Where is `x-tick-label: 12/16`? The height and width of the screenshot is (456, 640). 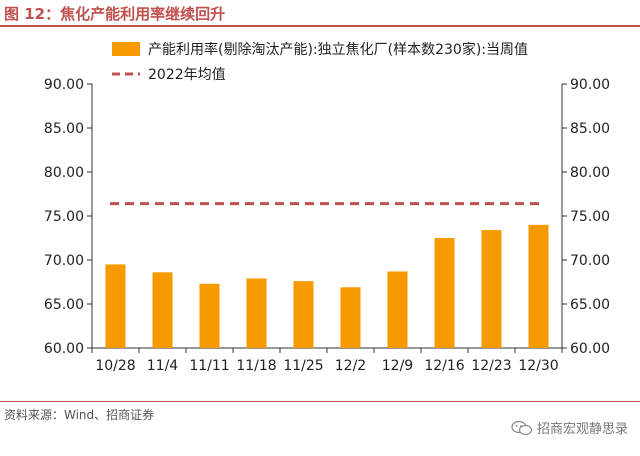 x-tick-label: 12/16 is located at coordinates (444, 366).